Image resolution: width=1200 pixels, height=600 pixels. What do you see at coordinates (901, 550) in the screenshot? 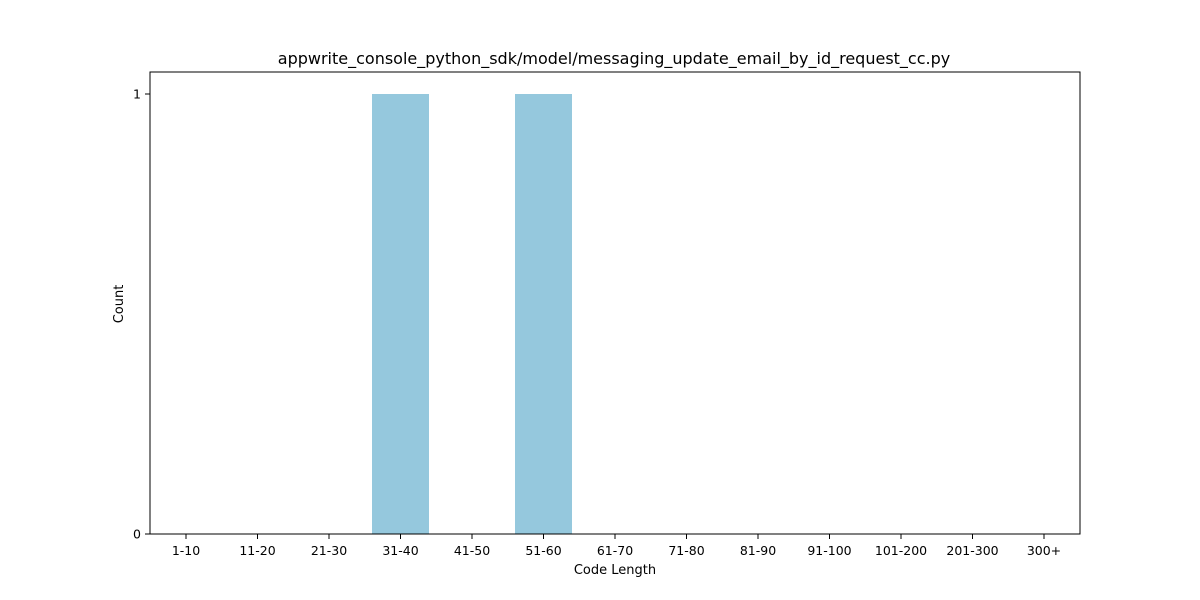
I see `x-tick-label: 101-200` at bounding box center [901, 550].